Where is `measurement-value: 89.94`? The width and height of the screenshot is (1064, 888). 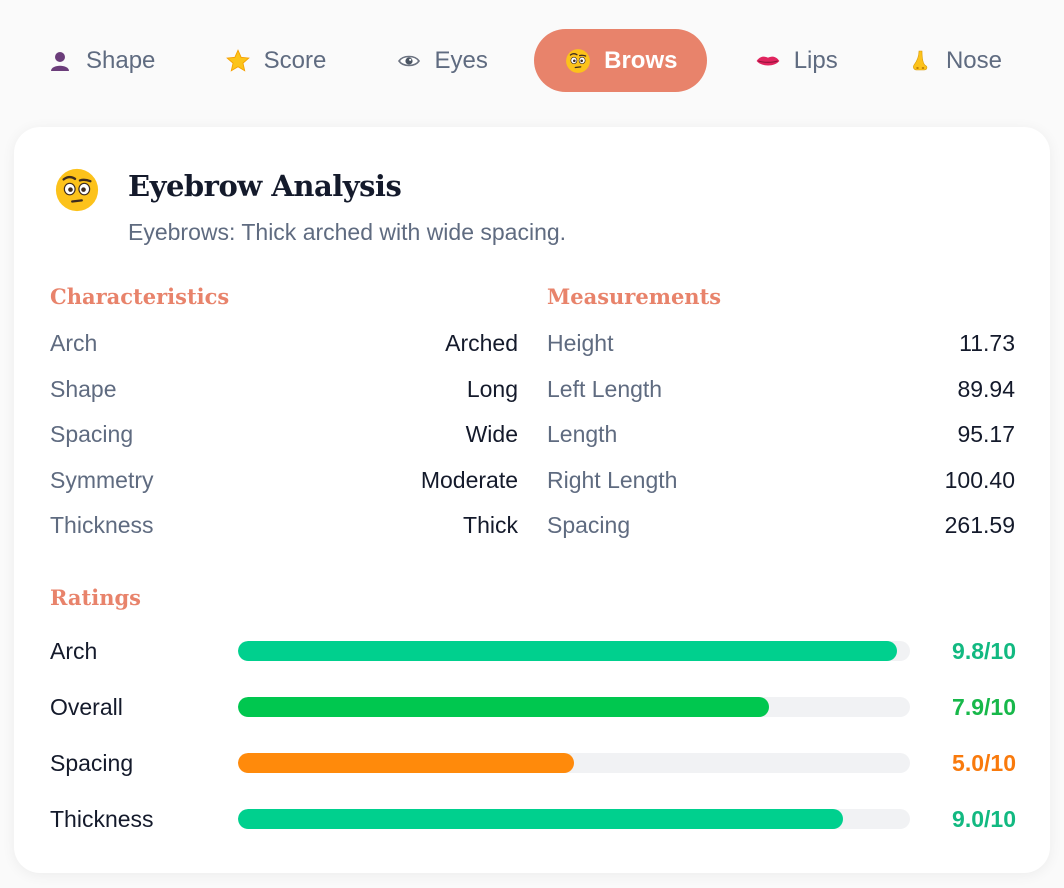 measurement-value: 89.94 is located at coordinates (986, 388).